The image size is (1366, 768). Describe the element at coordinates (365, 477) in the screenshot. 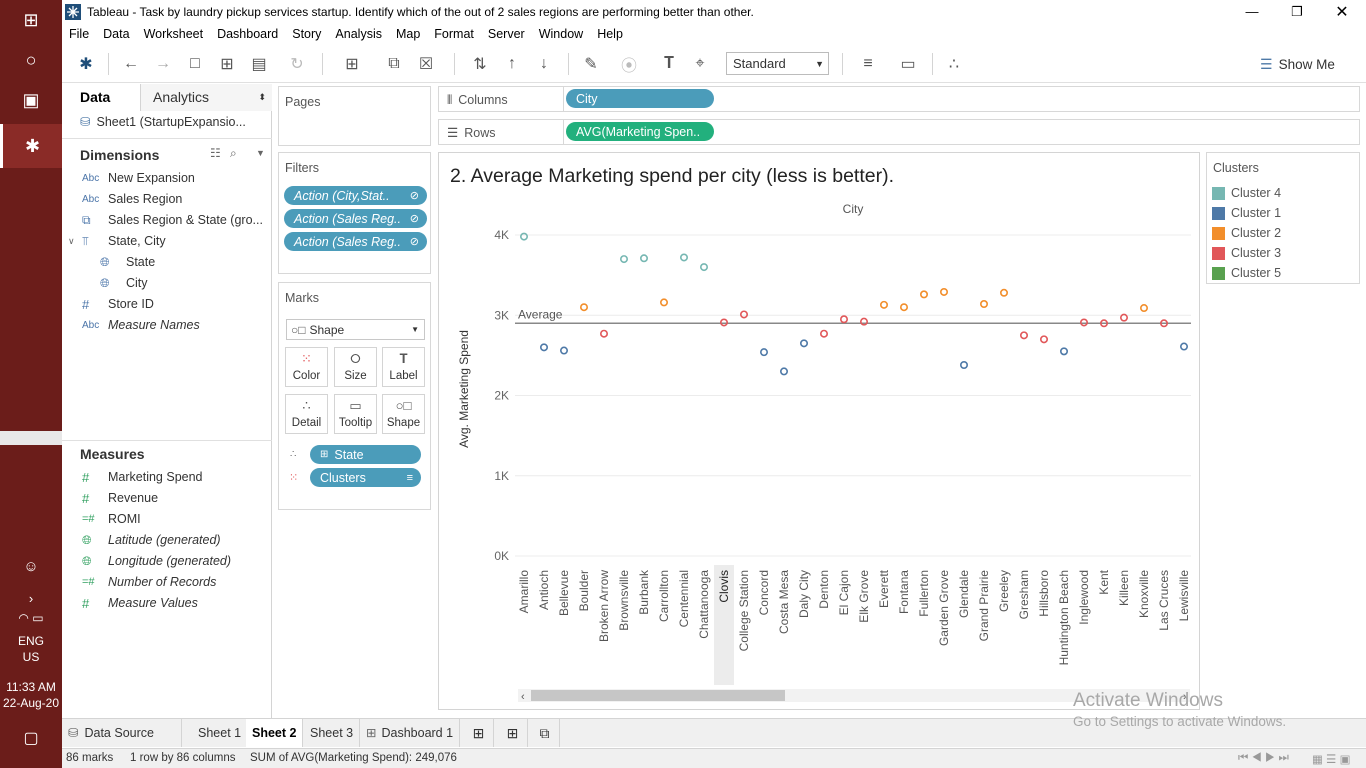

I see `marks-pill-clusters: Clusters ≡` at that location.